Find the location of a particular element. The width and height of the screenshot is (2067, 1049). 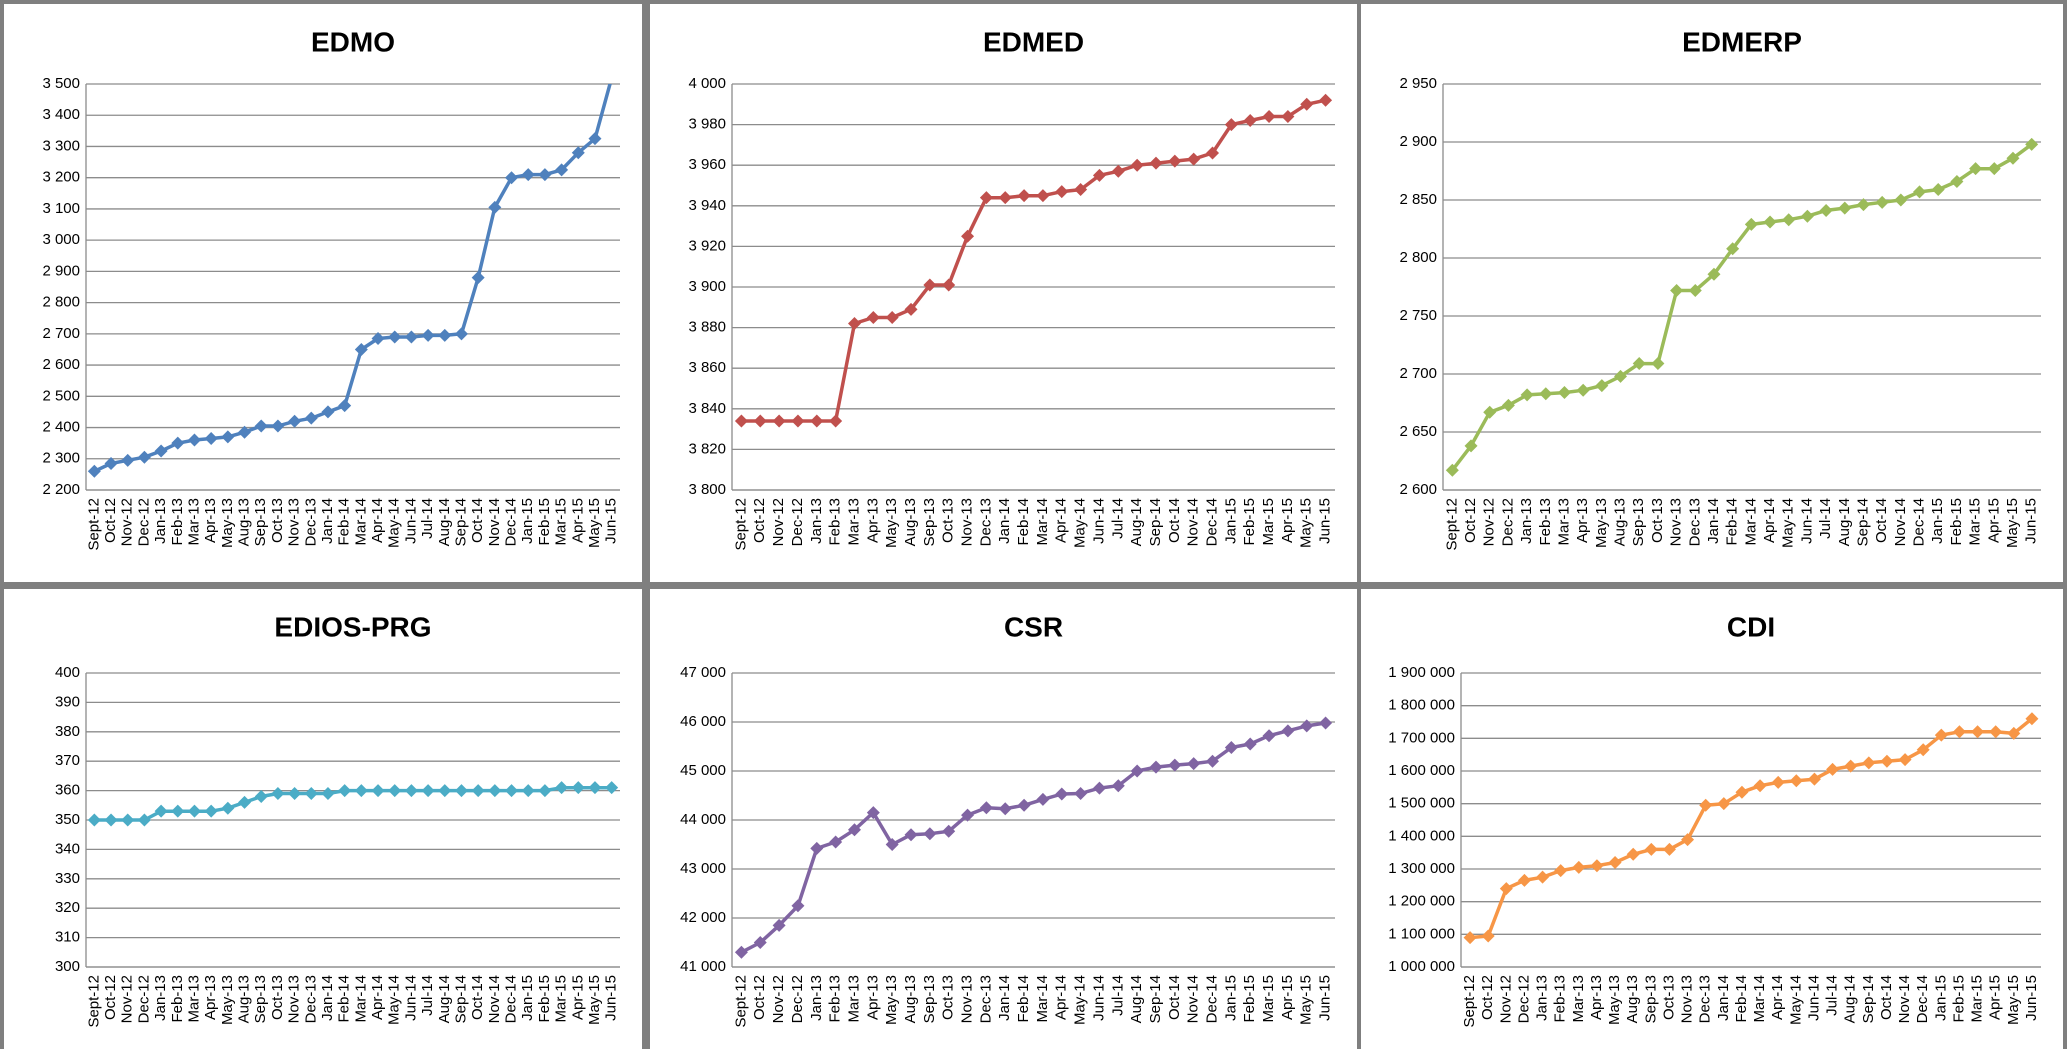

y-tick-label: 3 500 is located at coordinates (61, 83).